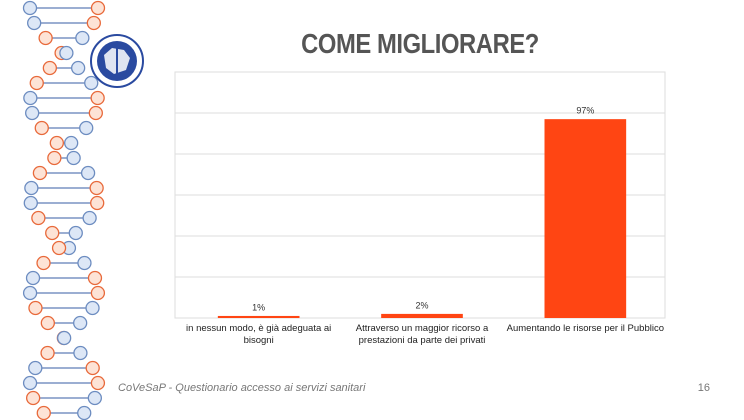 The width and height of the screenshot is (744, 420). What do you see at coordinates (117, 61) in the screenshot?
I see `logo` at bounding box center [117, 61].